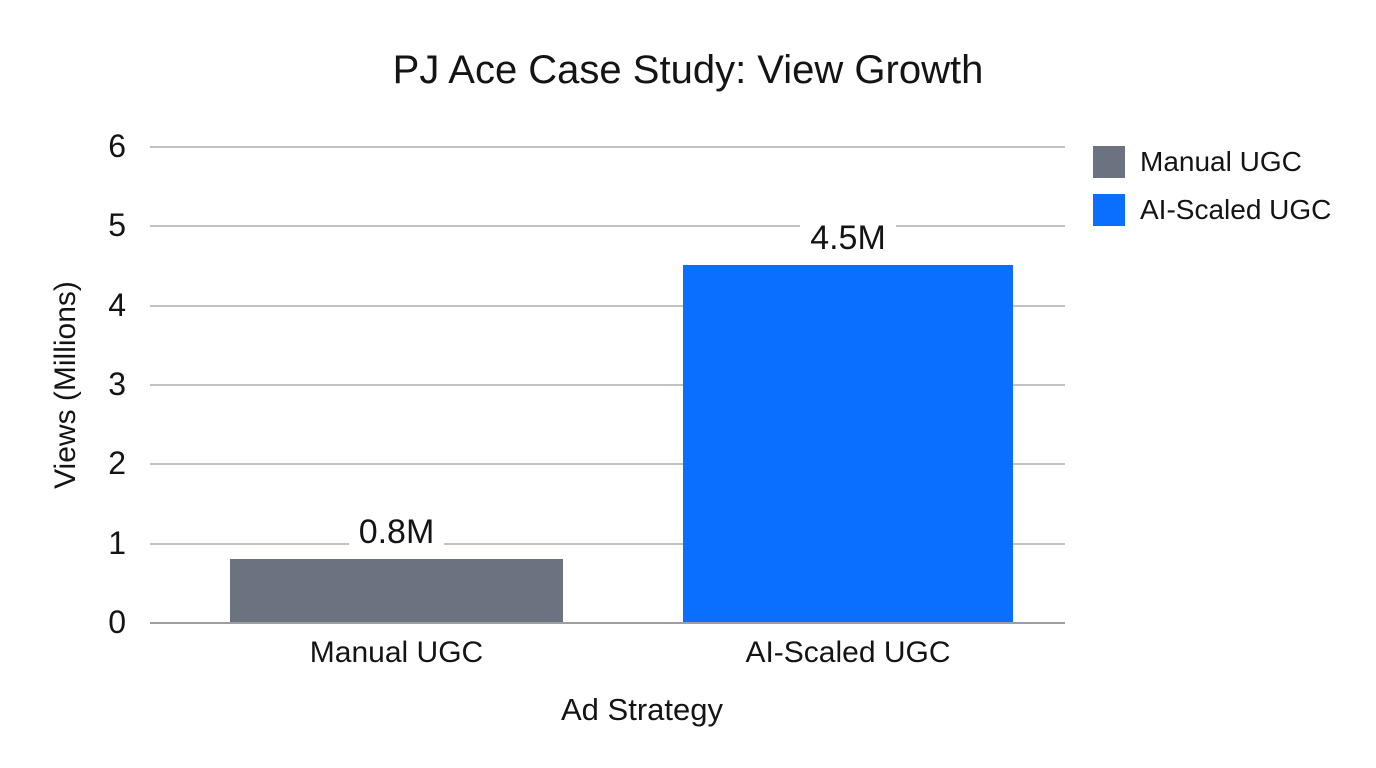 Image resolution: width=1376 pixels, height=768 pixels. Describe the element at coordinates (396, 531) in the screenshot. I see `bar-value-label: 0.8M` at that location.